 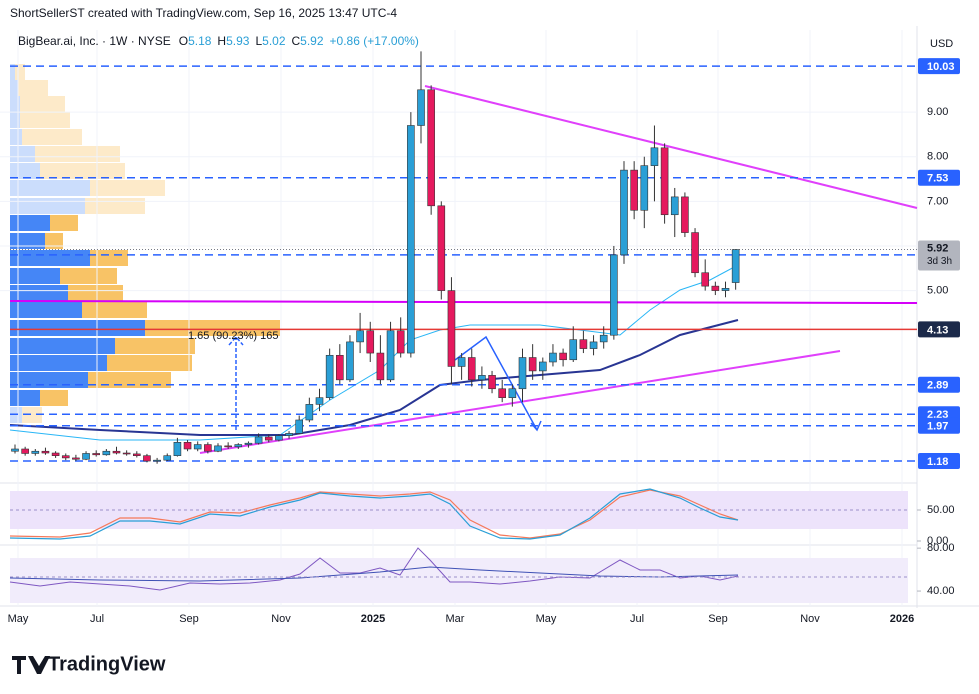 What do you see at coordinates (937, 201) in the screenshot?
I see `y-tick-label: 7.00` at bounding box center [937, 201].